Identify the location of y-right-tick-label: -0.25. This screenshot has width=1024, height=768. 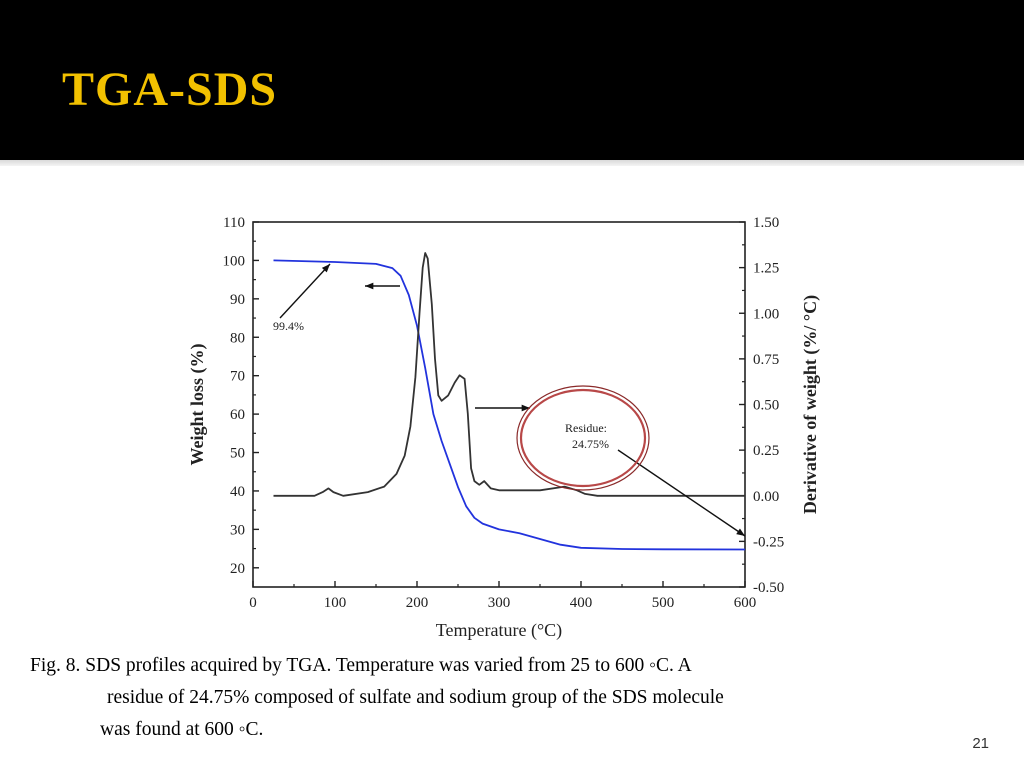
(768, 542).